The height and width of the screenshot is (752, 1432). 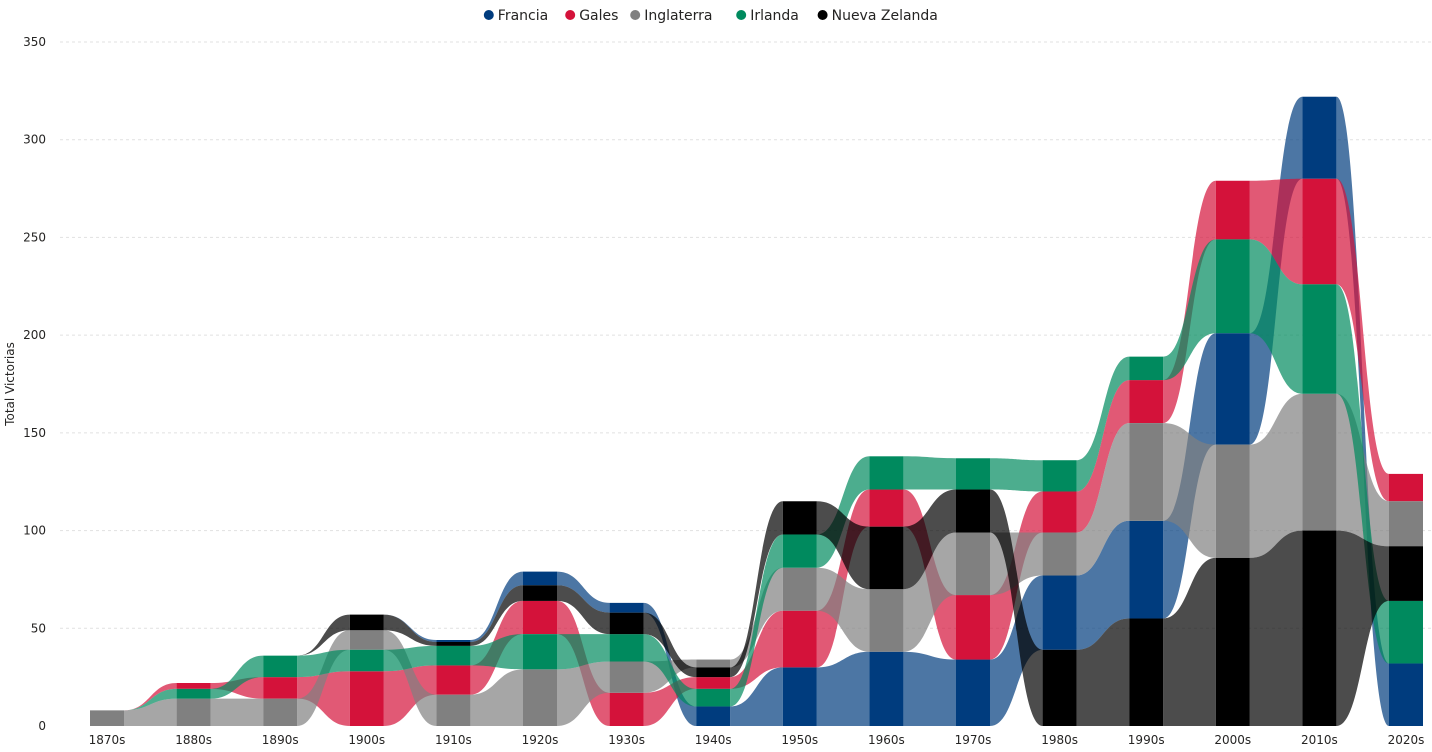 What do you see at coordinates (799, 639) in the screenshot?
I see `bar-gales-1950s` at bounding box center [799, 639].